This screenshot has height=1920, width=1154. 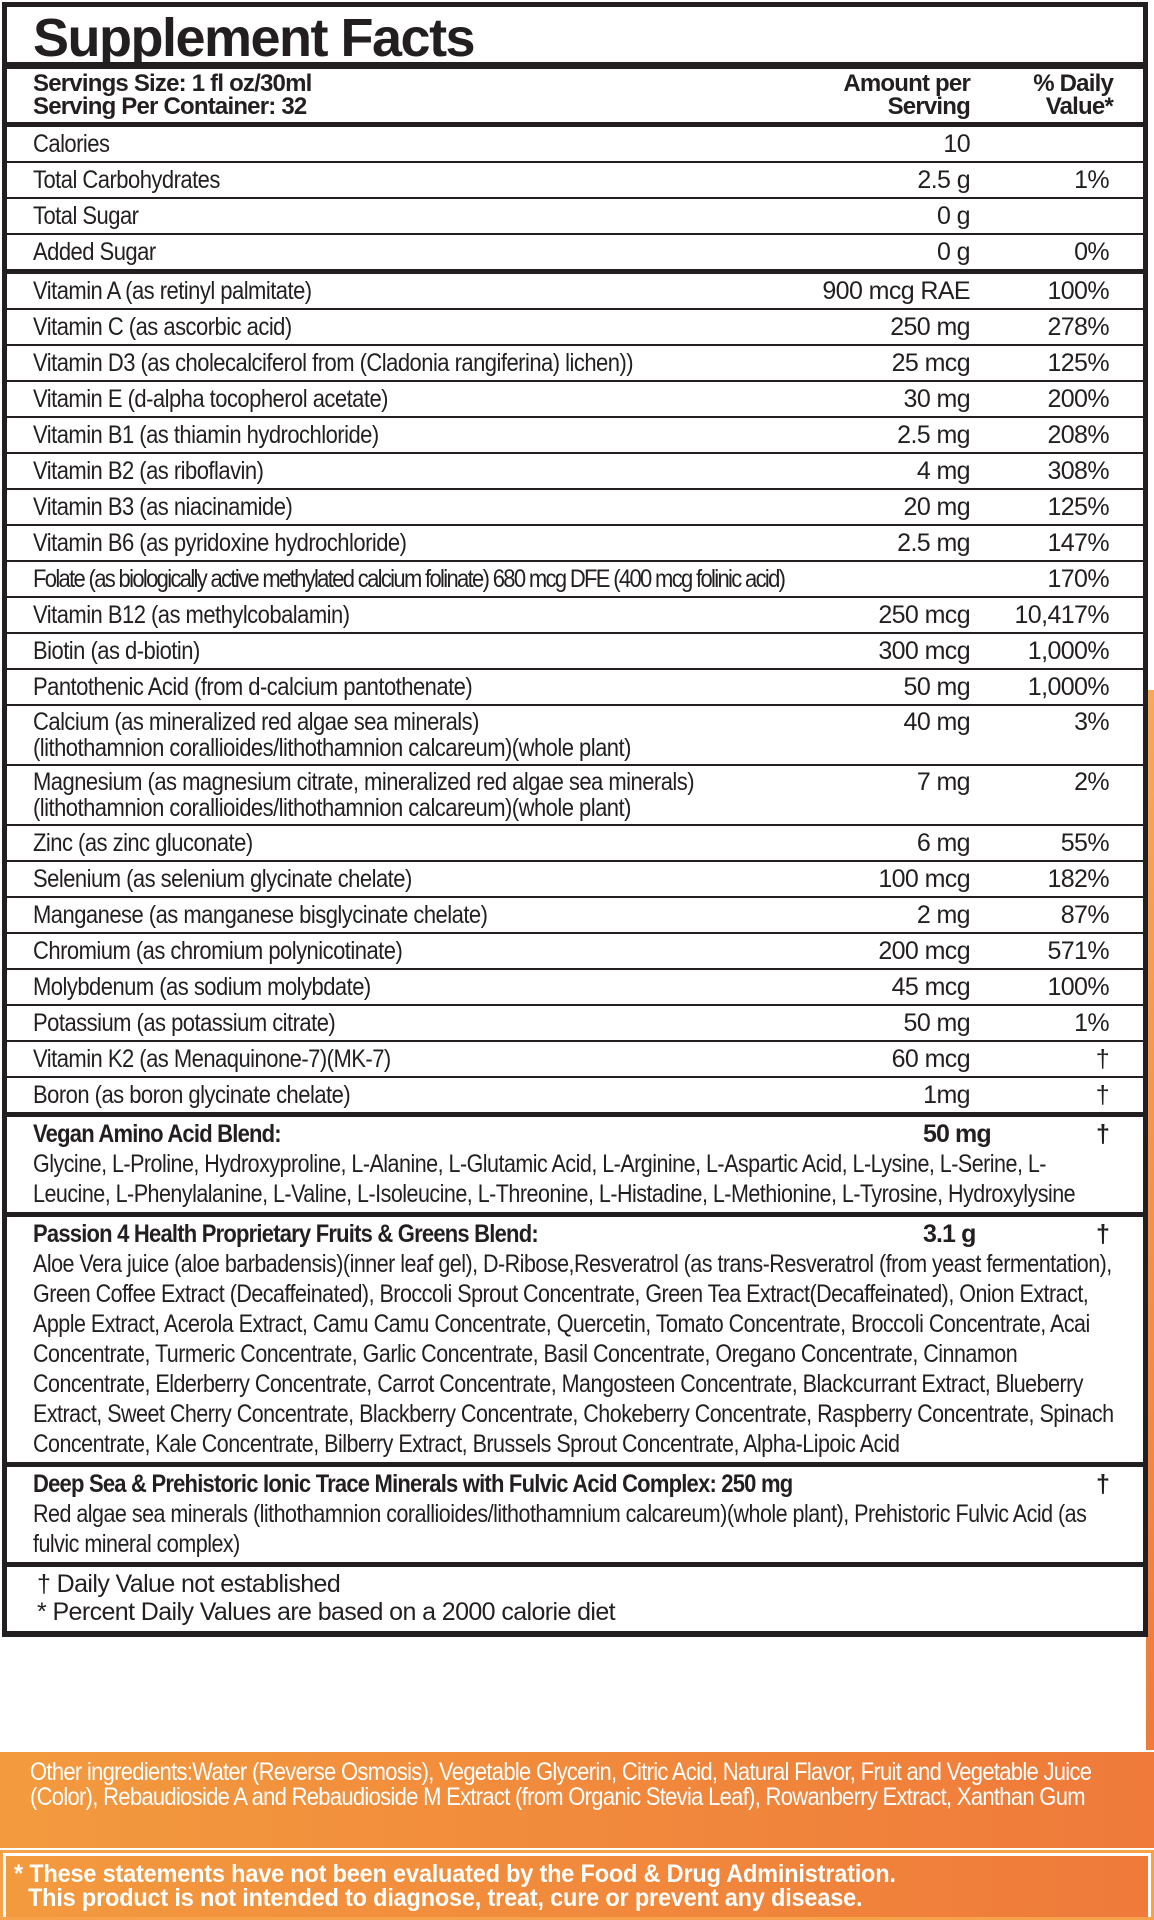 I want to click on nutrient-name-line: Molybdenum (as sodium molybdate), so click(x=376, y=987).